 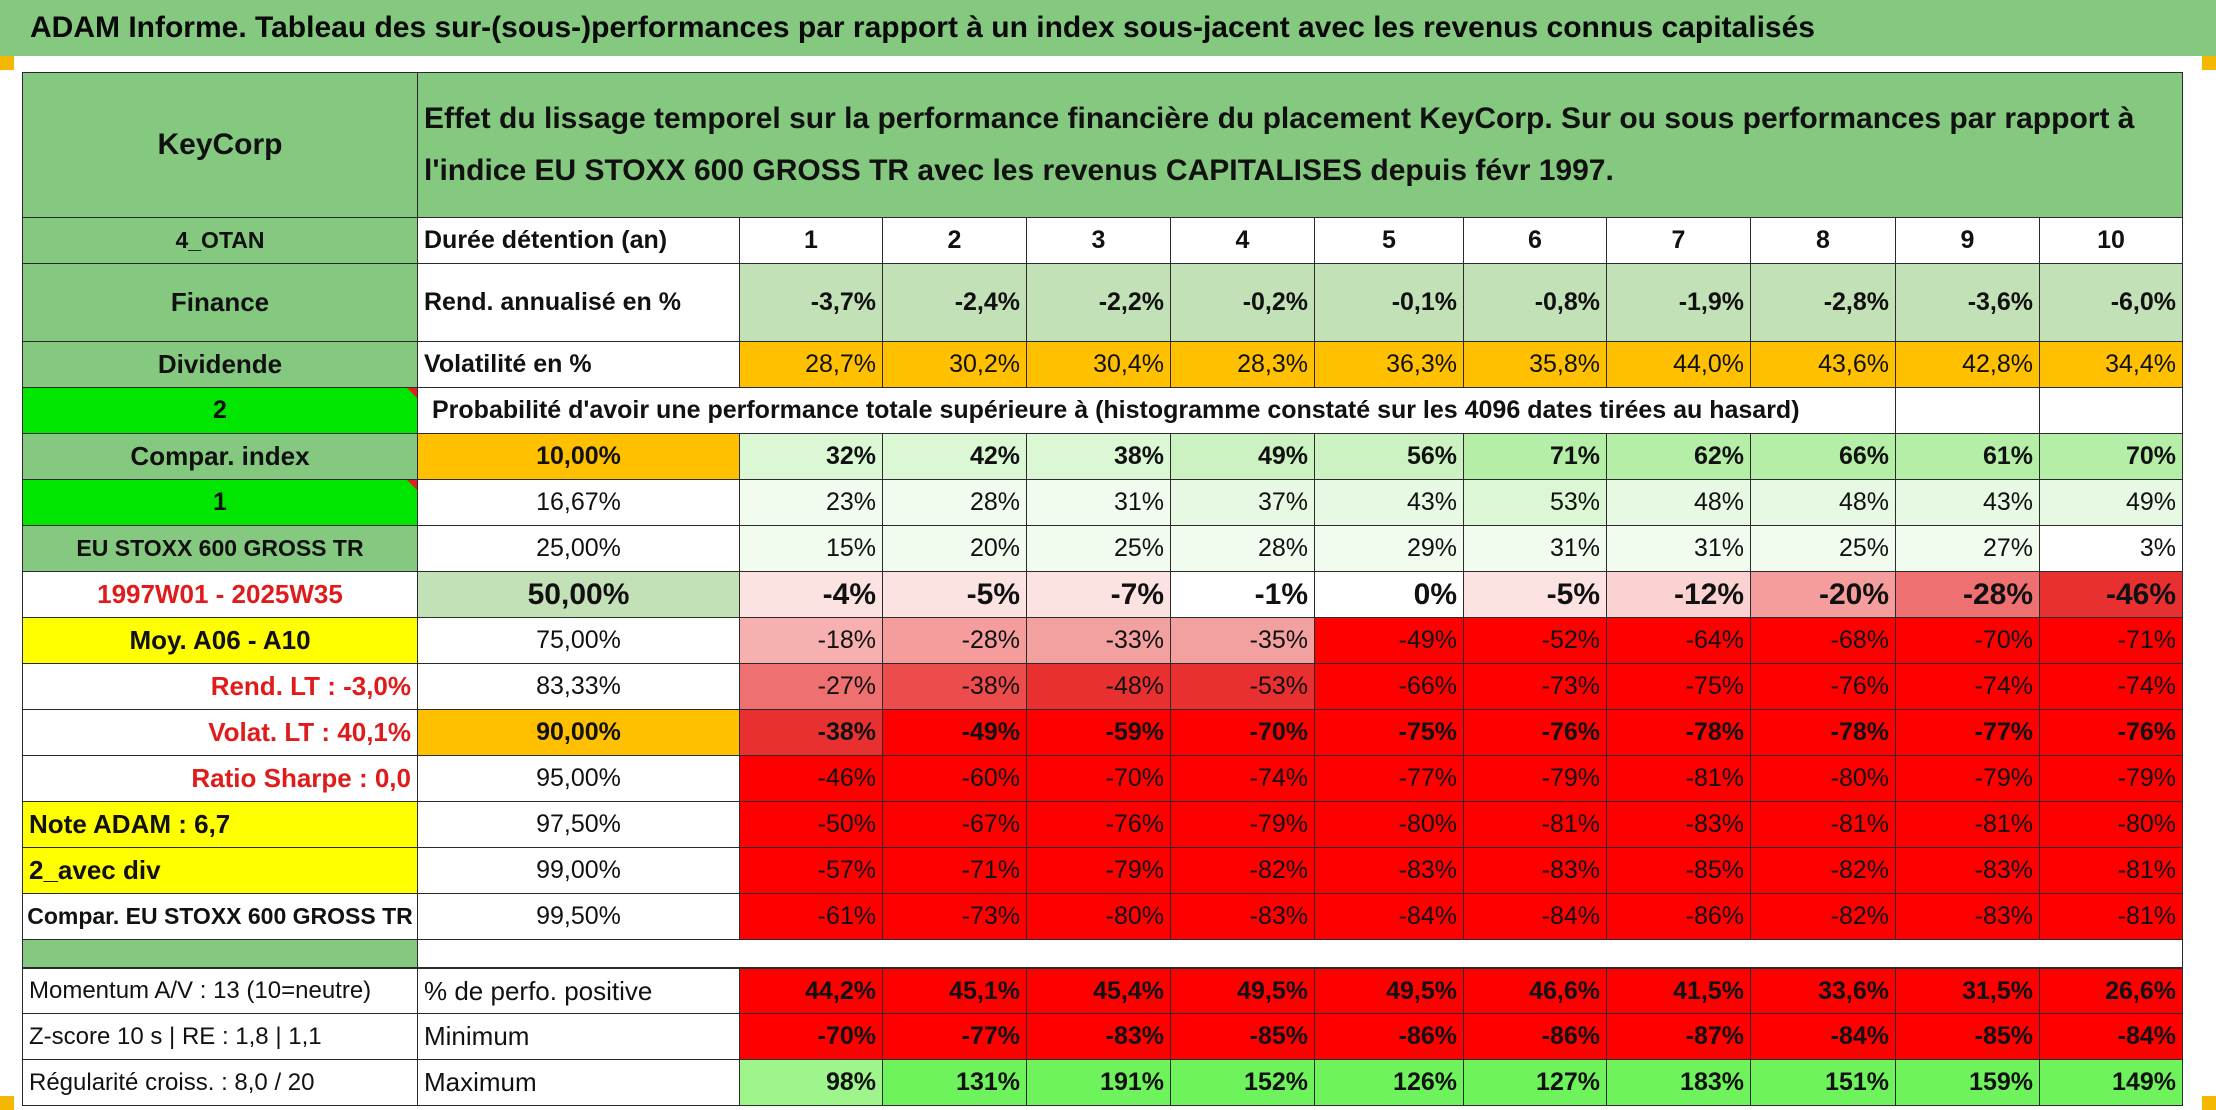 What do you see at coordinates (1968, 549) in the screenshot?
I see `quantile-value: 27%` at bounding box center [1968, 549].